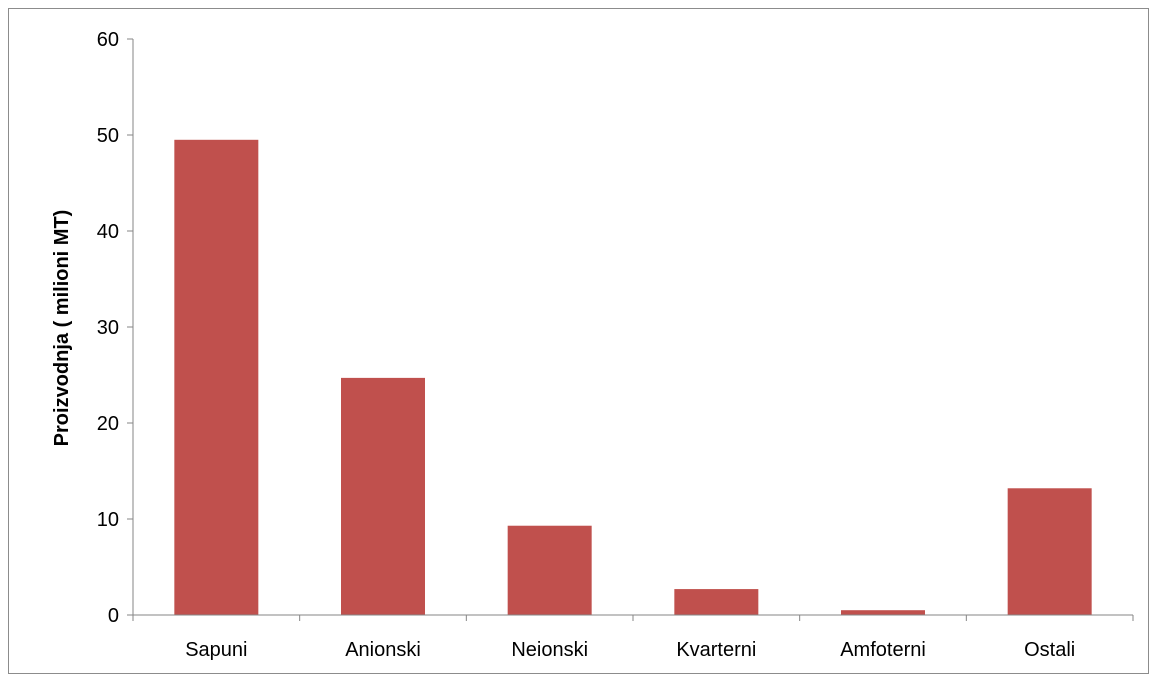 The height and width of the screenshot is (676, 1151). Describe the element at coordinates (549, 570) in the screenshot. I see `bar-neionski` at that location.